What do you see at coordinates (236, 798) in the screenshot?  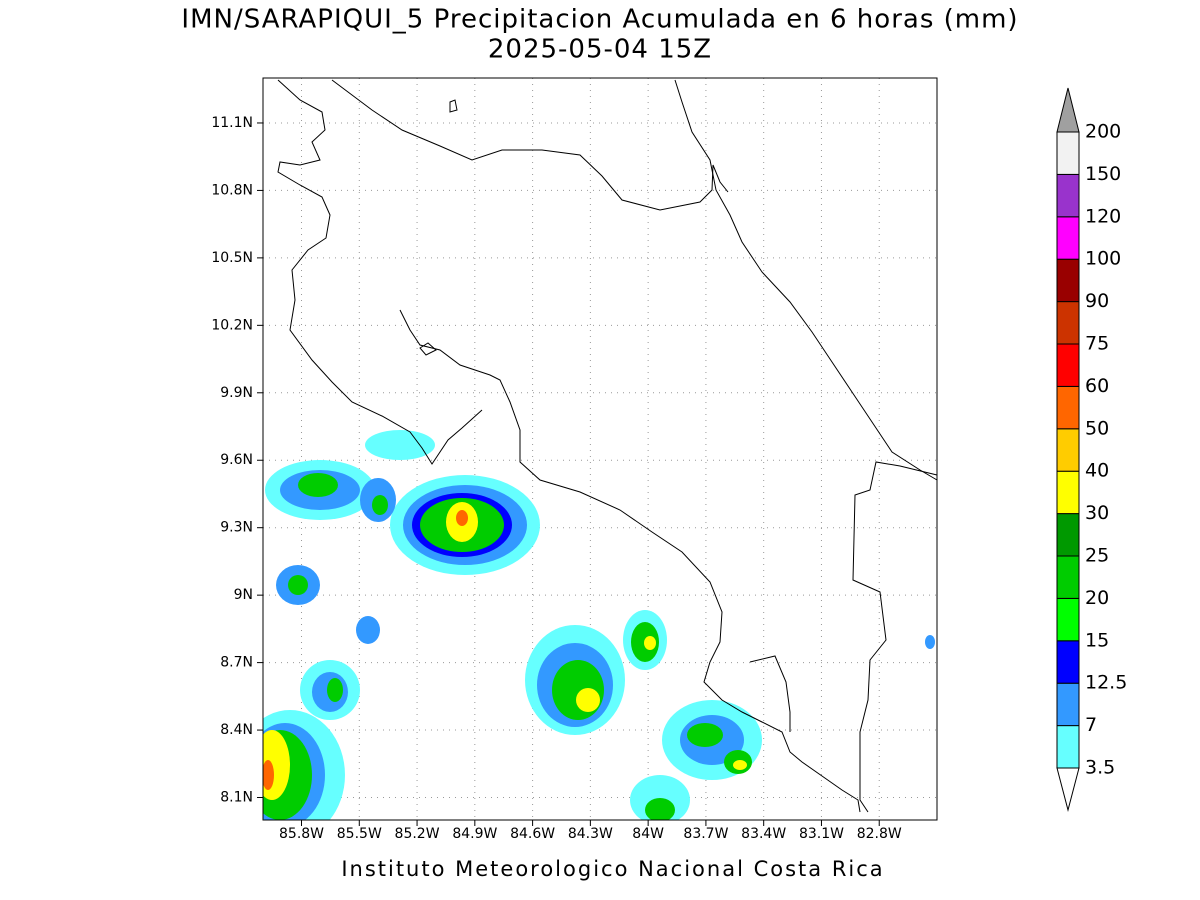 I see `y-tick-label: 8.1N` at bounding box center [236, 798].